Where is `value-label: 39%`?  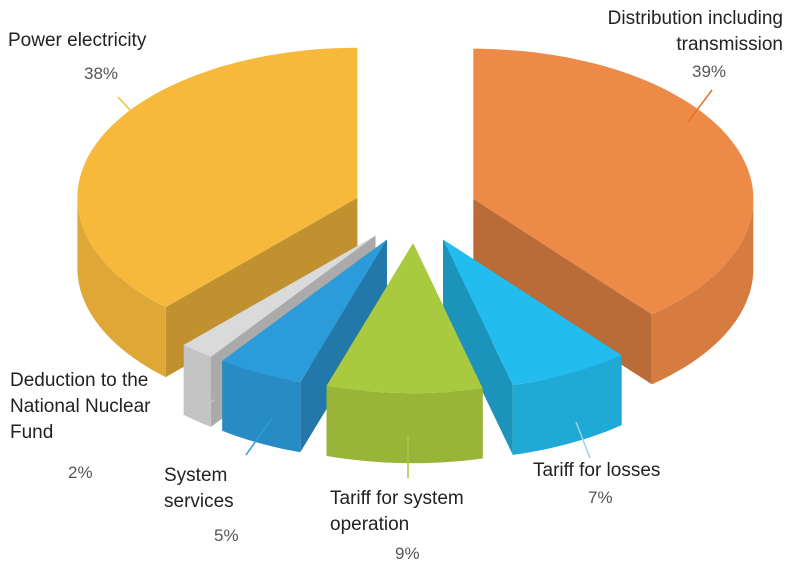 value-label: 39% is located at coordinates (709, 71).